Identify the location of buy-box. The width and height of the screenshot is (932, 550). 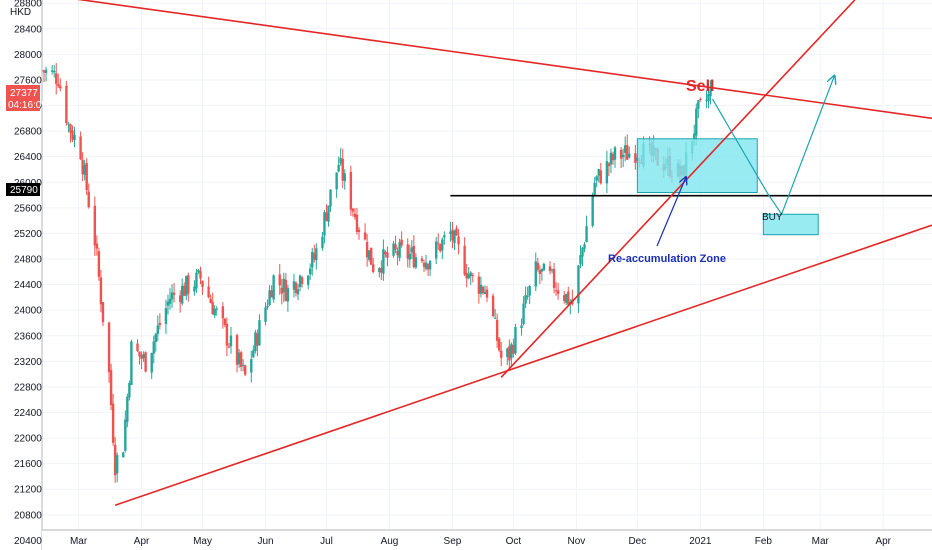
(790, 224).